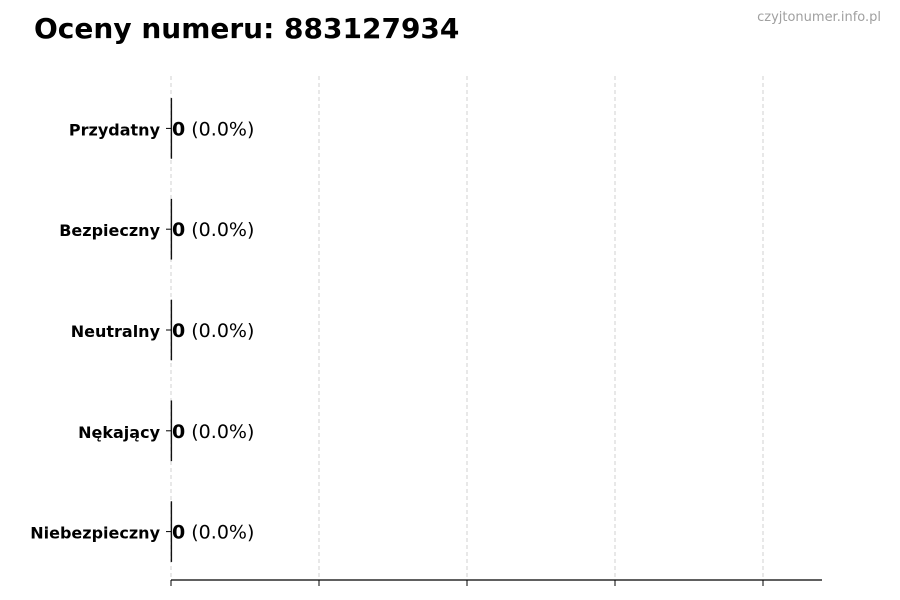 This screenshot has height=600, width=900. What do you see at coordinates (247, 28) in the screenshot?
I see `chart-title: Oceny numeru: 883127934` at bounding box center [247, 28].